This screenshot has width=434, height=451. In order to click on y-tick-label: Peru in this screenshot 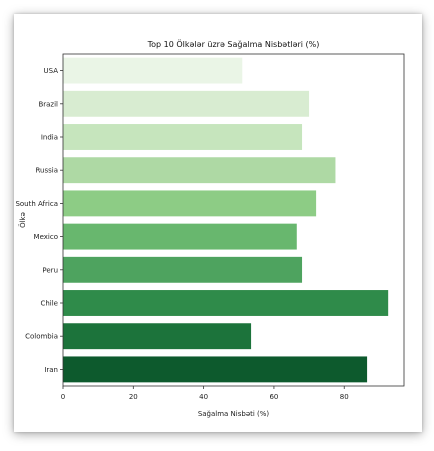, I will do `click(50, 270)`.